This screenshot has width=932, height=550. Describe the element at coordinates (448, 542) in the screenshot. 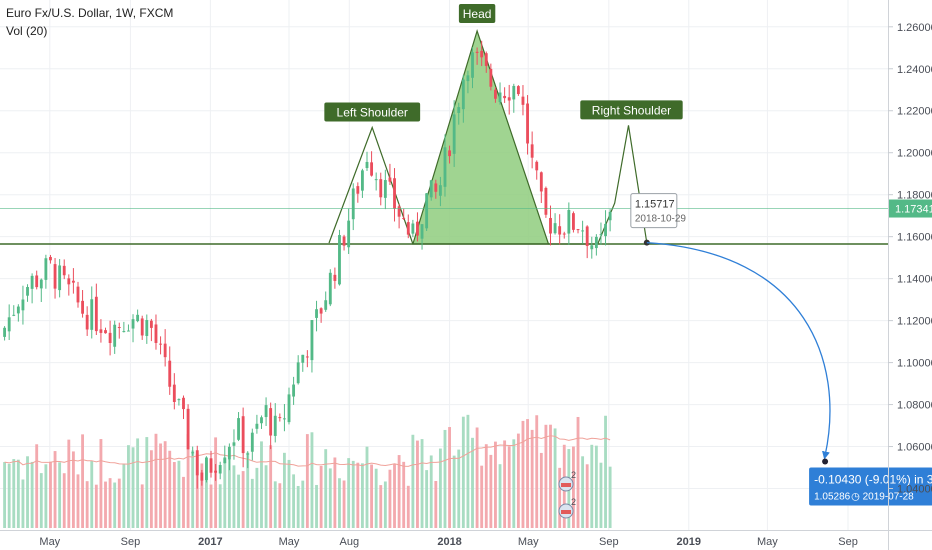

I see `x-axis: May Sep 2017 May Aug 2018 May Sep 2019 May Sep` at that location.